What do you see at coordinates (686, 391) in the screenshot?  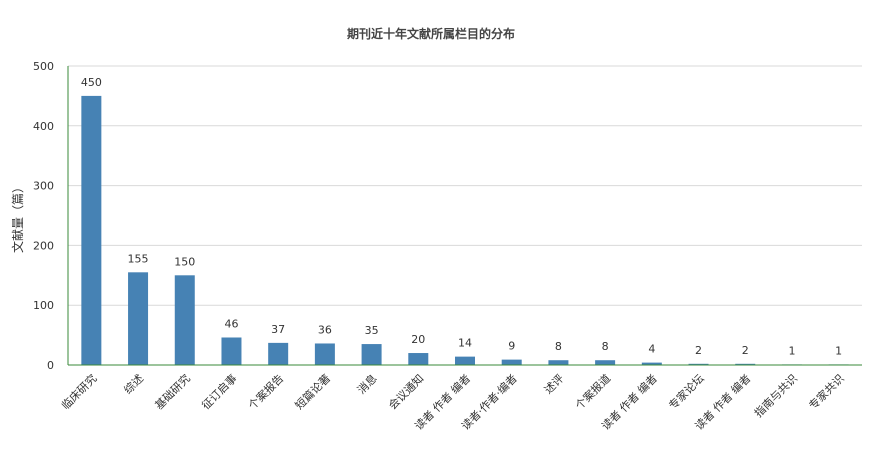 I see `x-tick-label: 专家论坛` at bounding box center [686, 391].